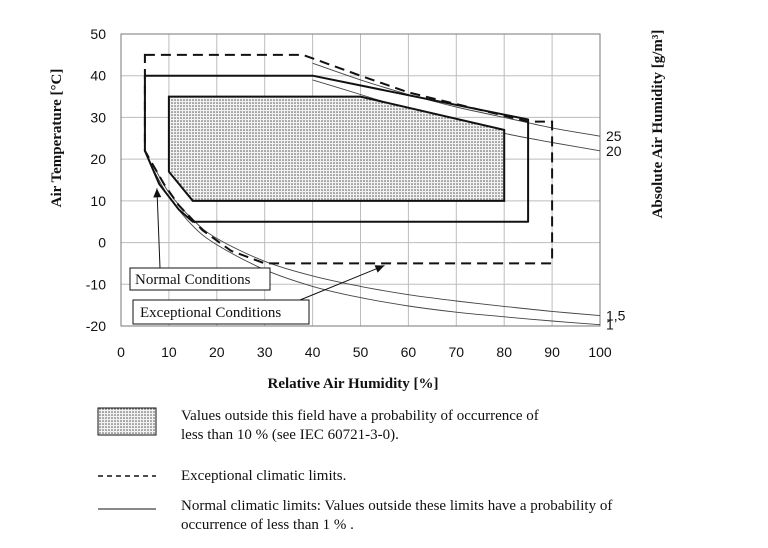 The height and width of the screenshot is (548, 768). Describe the element at coordinates (102, 243) in the screenshot. I see `y-tick-label: 0` at that location.